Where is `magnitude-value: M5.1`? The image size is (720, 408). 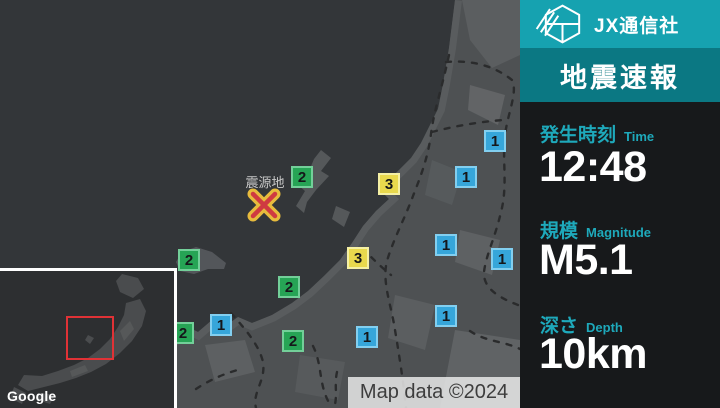 magnitude-value: M5.1 is located at coordinates (586, 260).